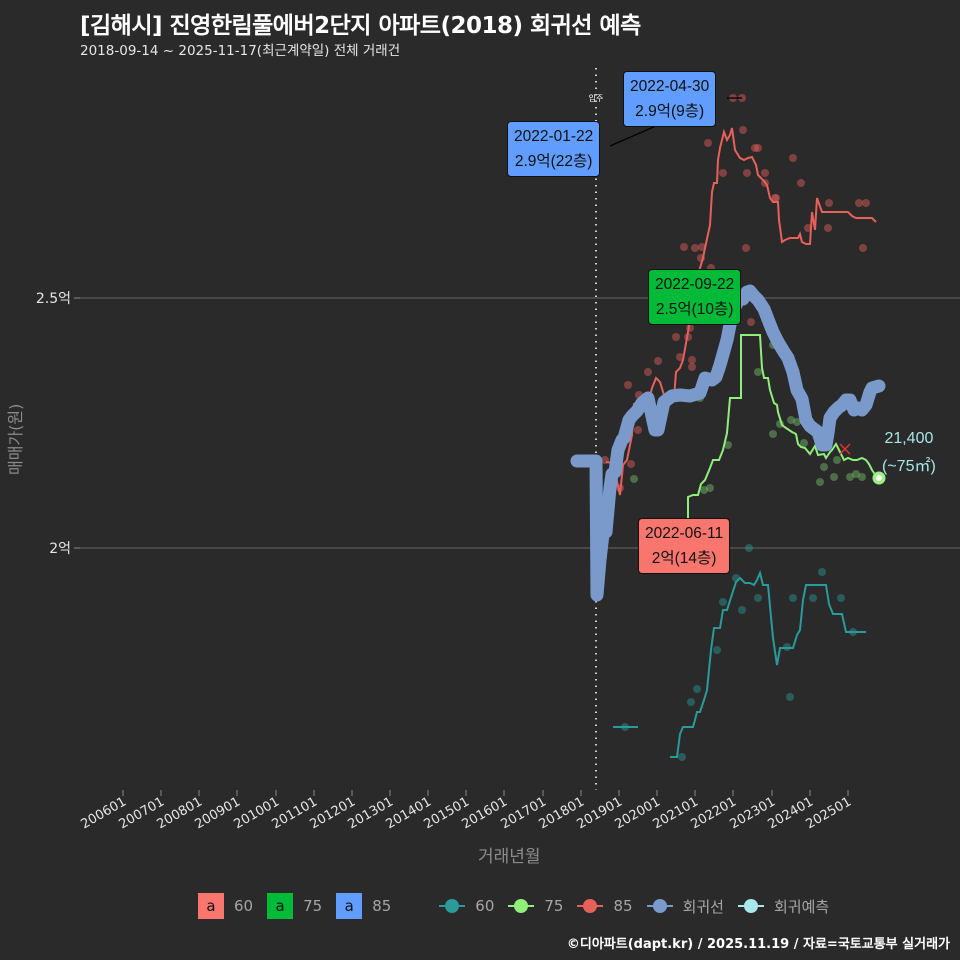 The width and height of the screenshot is (960, 960). I want to click on chart-title: [김해시] 진영한림풀에버2단지 아파트(2018) 회귀선 예측, so click(360, 26).